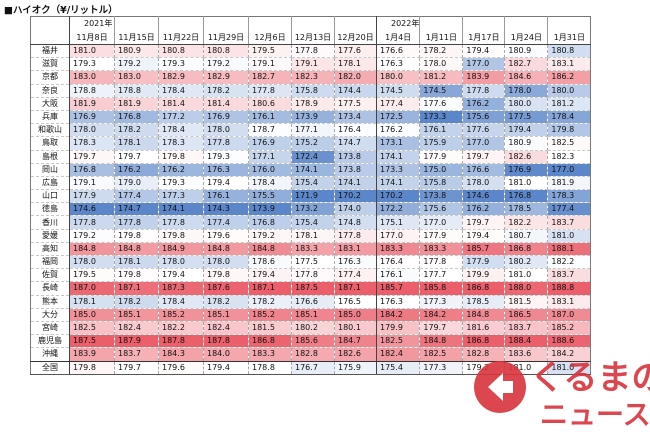 The height and width of the screenshot is (433, 650). What do you see at coordinates (50, 222) in the screenshot?
I see `prefecture-label: 香川` at bounding box center [50, 222].